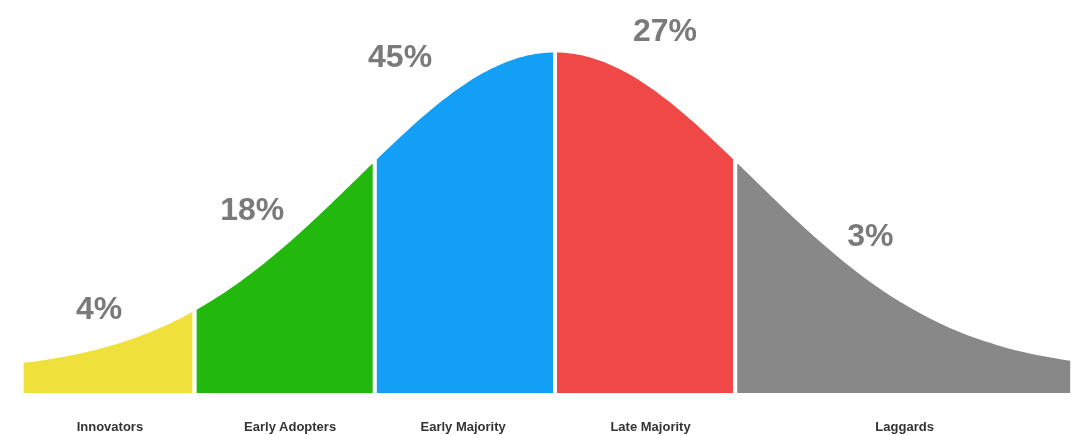 The height and width of the screenshot is (435, 1074). I want to click on data-label: 3%, so click(870, 234).